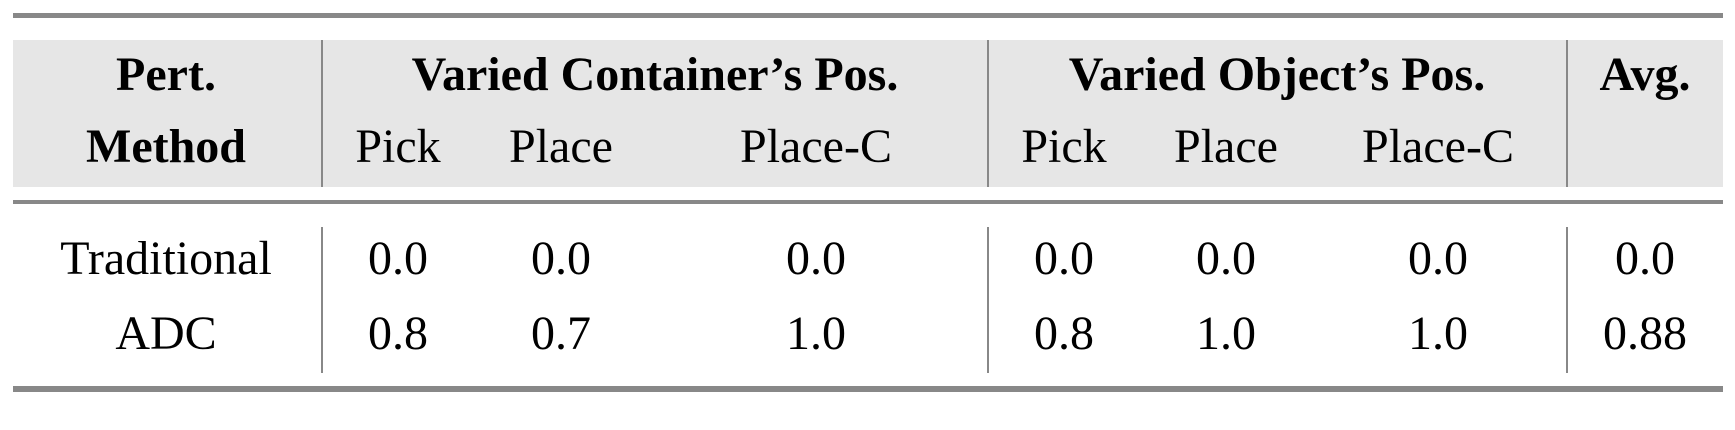 Image resolution: width=1735 pixels, height=430 pixels. Describe the element at coordinates (1438, 146) in the screenshot. I see `header-object-place-c: Place-C` at that location.